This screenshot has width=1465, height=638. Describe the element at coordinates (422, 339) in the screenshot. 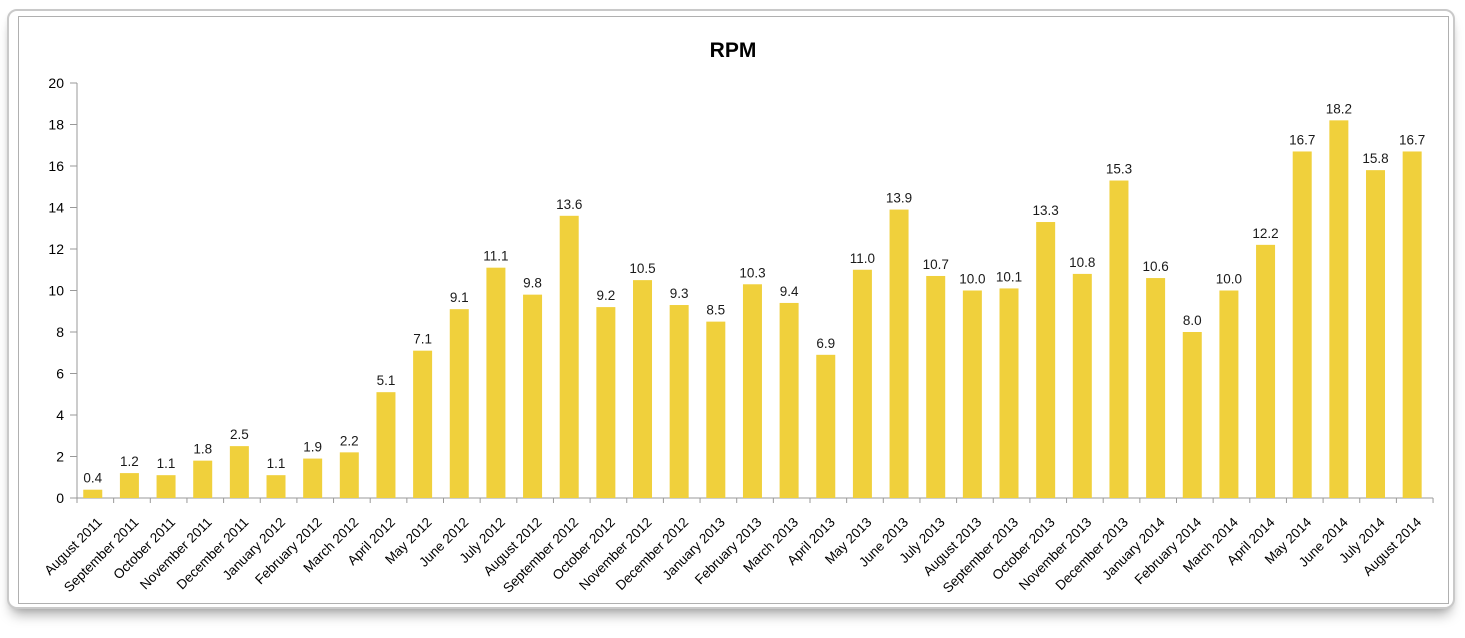

I see `value-label: 7.1` at that location.